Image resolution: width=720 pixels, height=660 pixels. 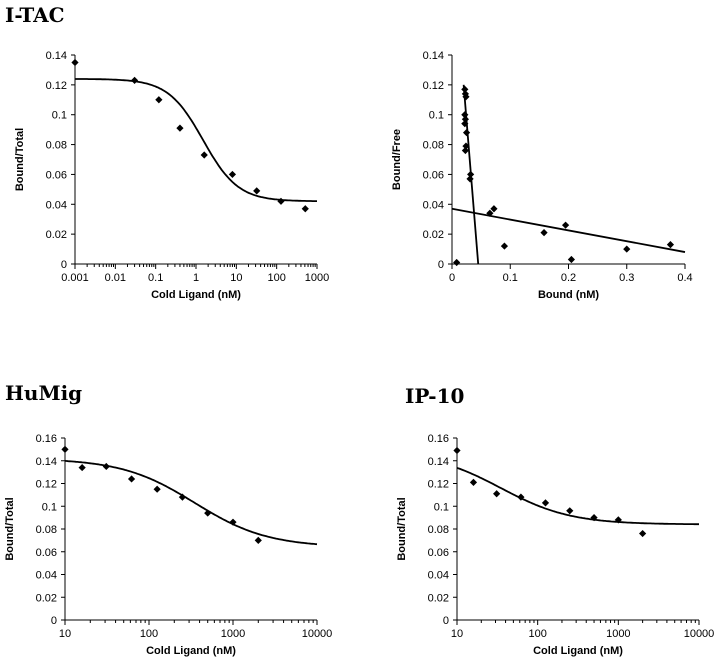 I want to click on x-tick-label: 0.01, so click(x=115, y=278).